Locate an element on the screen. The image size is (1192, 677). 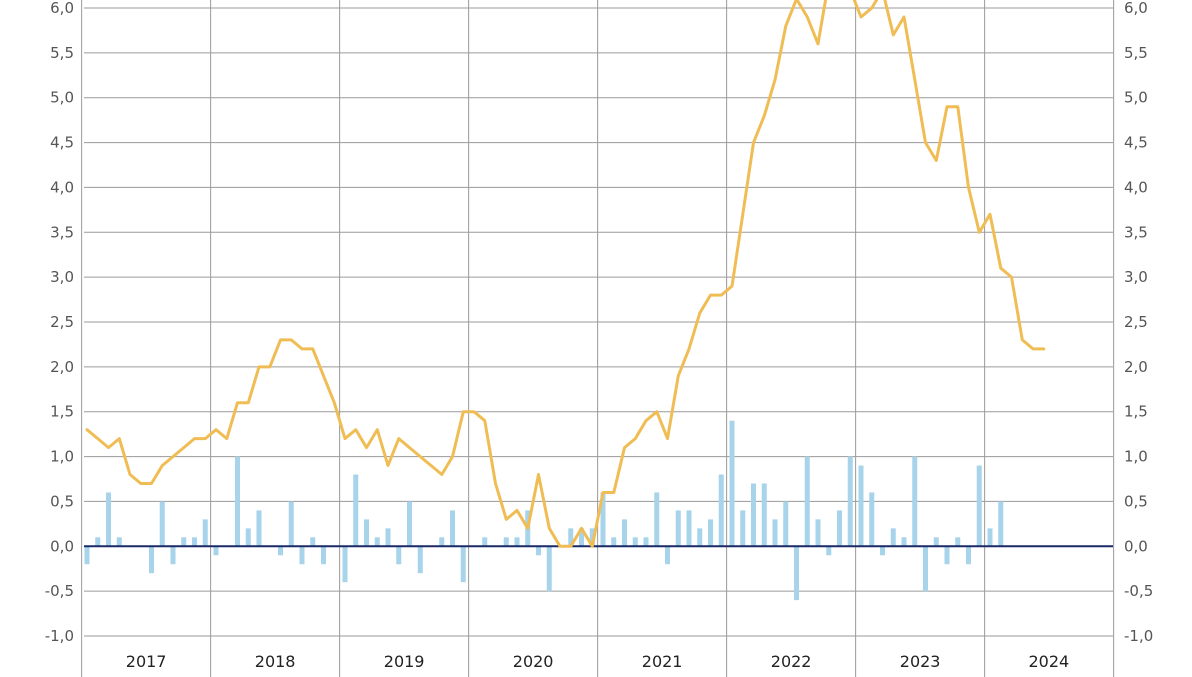
y-tick-right: 3,0 is located at coordinates (1136, 277).